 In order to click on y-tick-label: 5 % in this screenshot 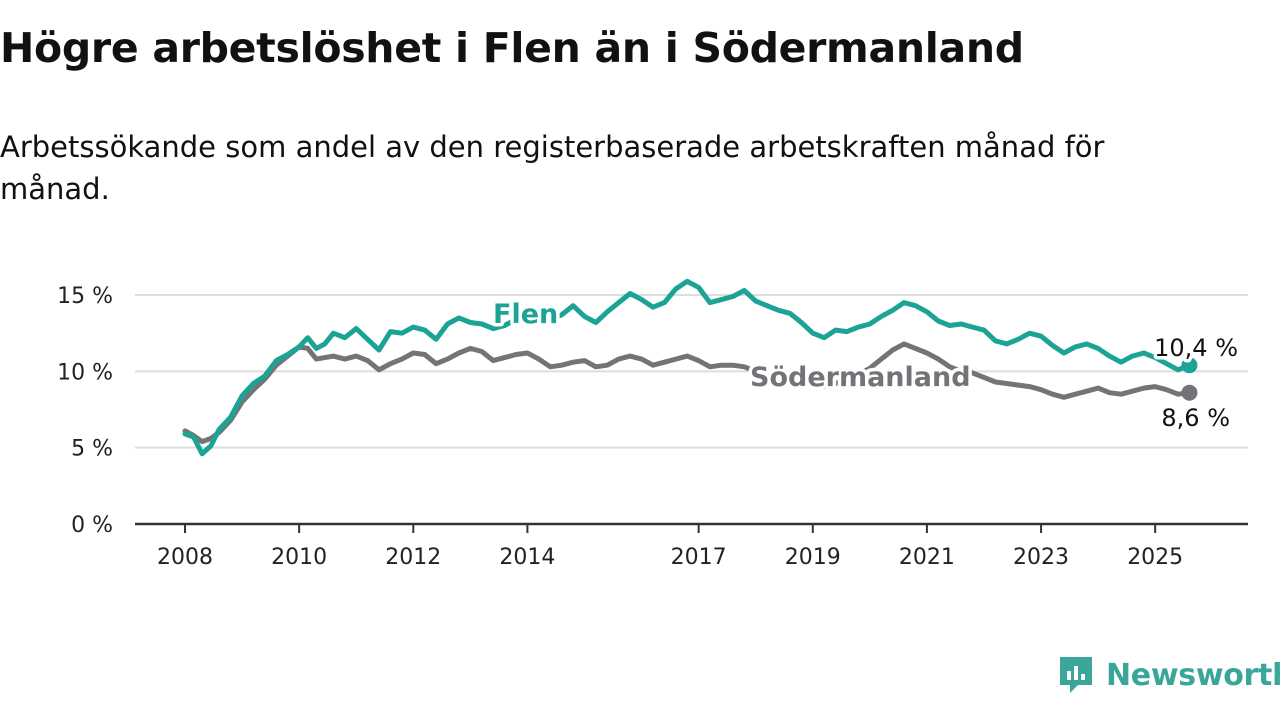, I will do `click(92, 449)`.